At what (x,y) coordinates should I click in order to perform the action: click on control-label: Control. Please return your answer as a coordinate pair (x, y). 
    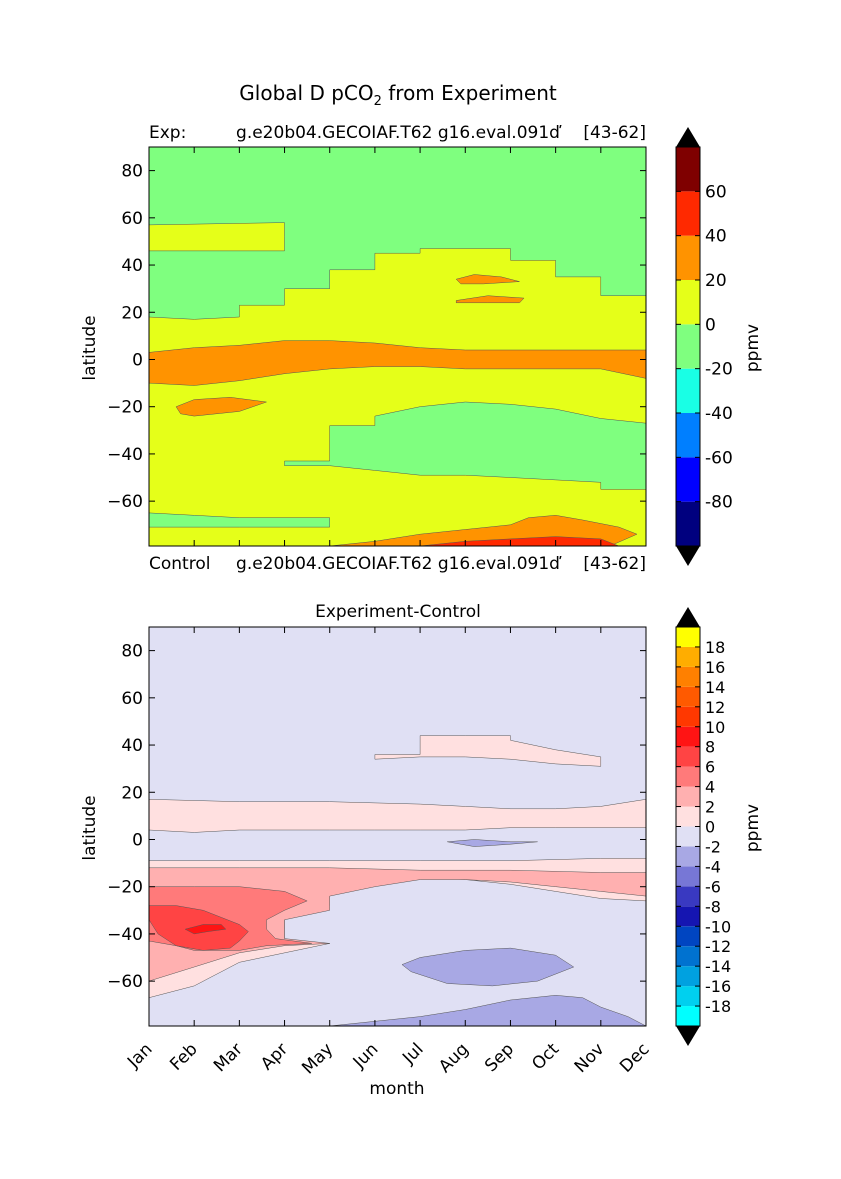
    Looking at the image, I should click on (179, 564).